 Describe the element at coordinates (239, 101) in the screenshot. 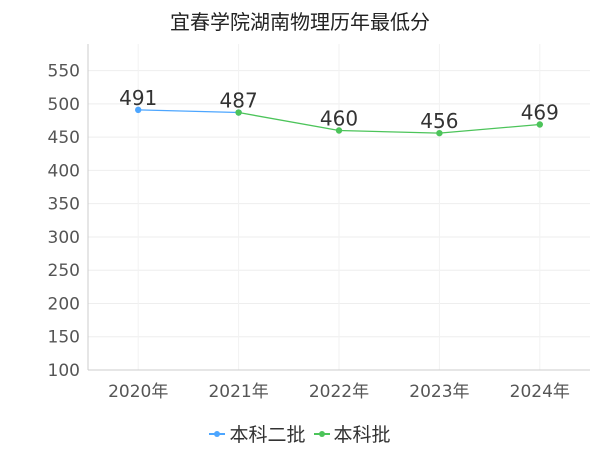

I see `data-label-1: 487` at that location.